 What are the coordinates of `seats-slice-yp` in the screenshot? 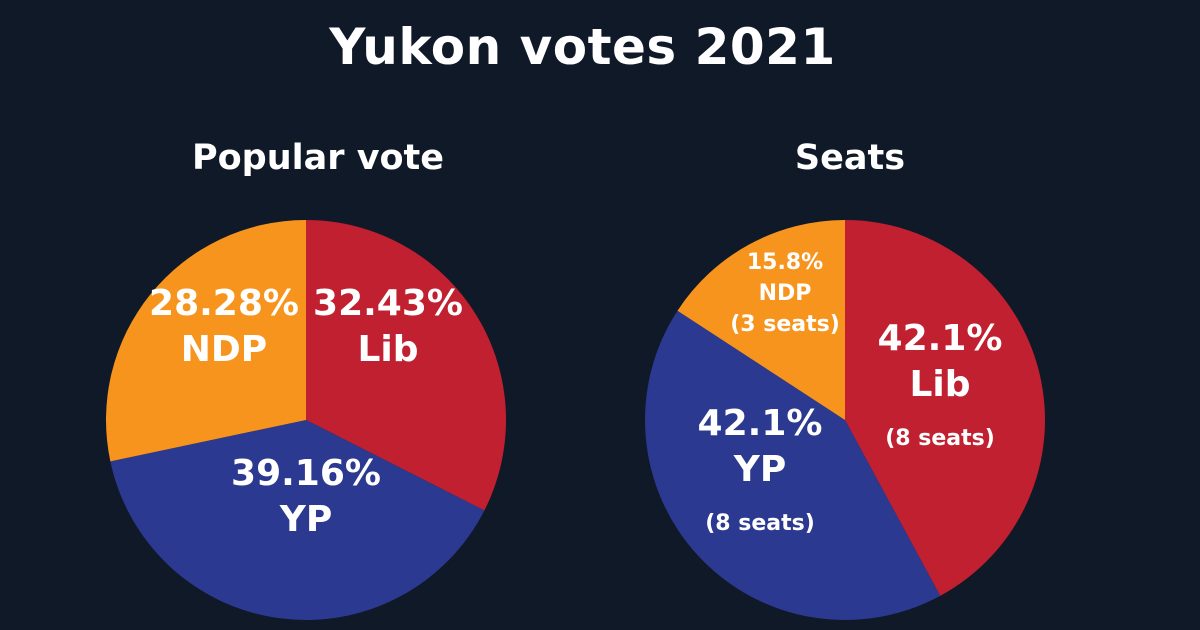 It's located at (793, 465).